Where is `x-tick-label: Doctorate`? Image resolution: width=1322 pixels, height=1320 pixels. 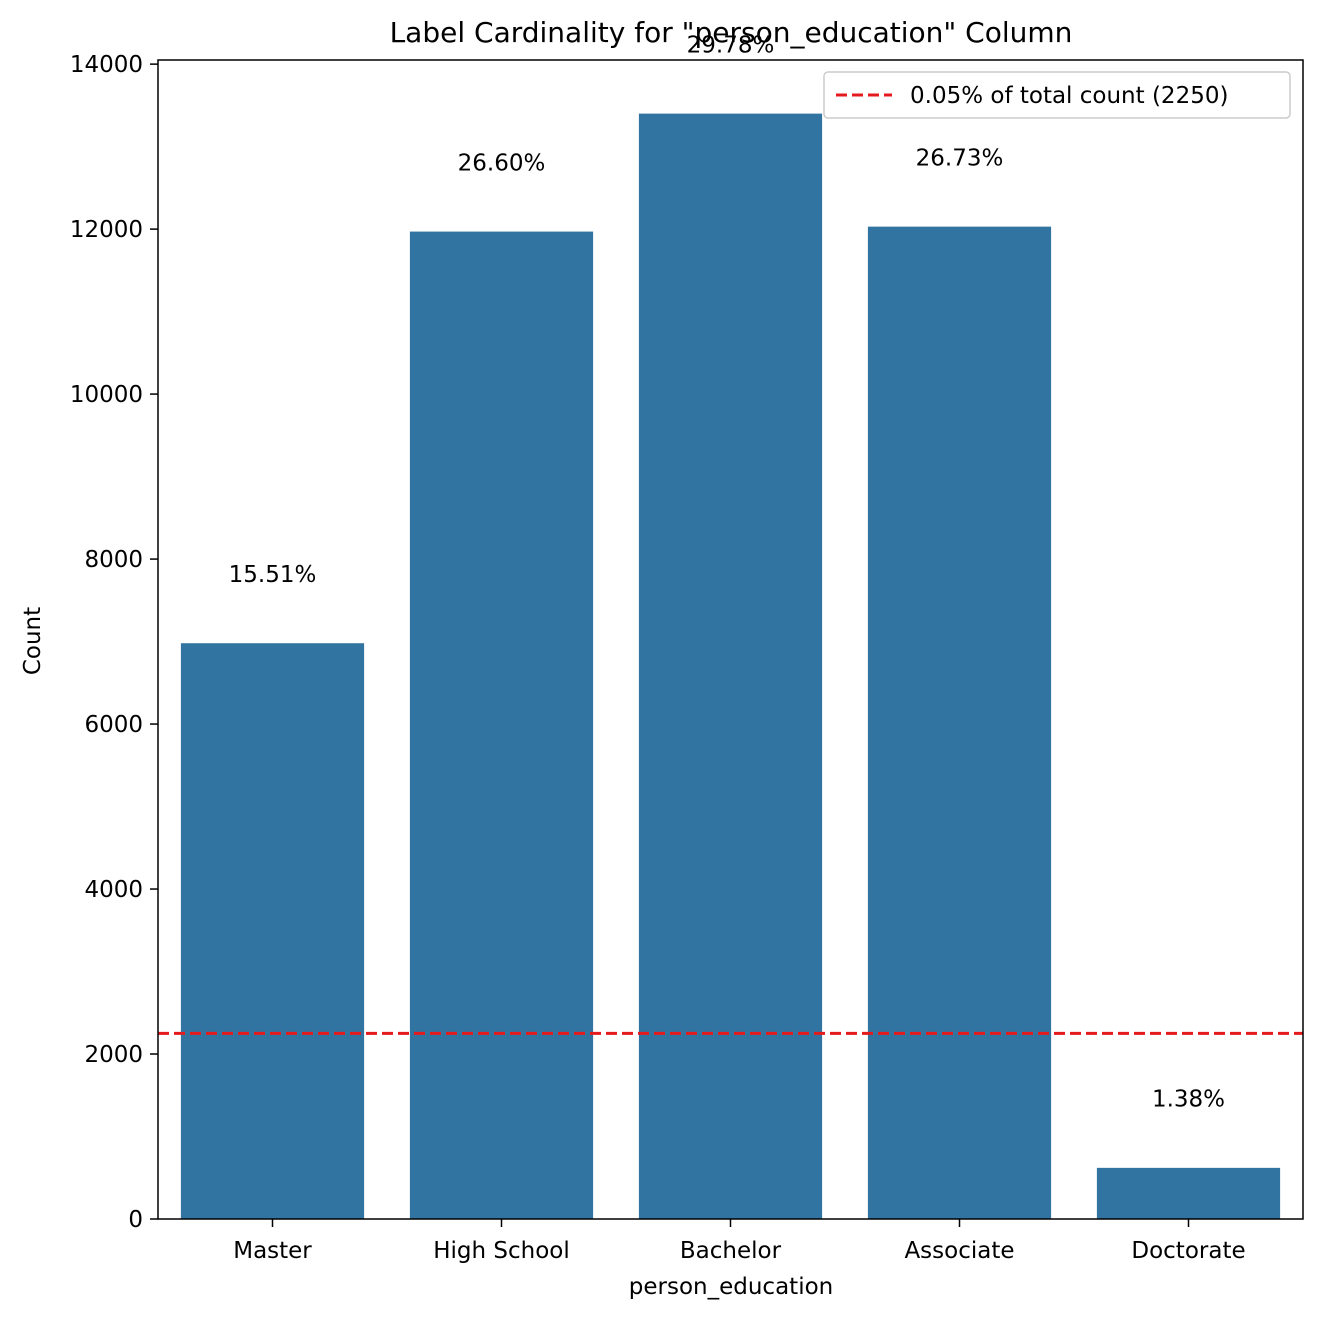
x-tick-label: Doctorate is located at coordinates (1188, 1251).